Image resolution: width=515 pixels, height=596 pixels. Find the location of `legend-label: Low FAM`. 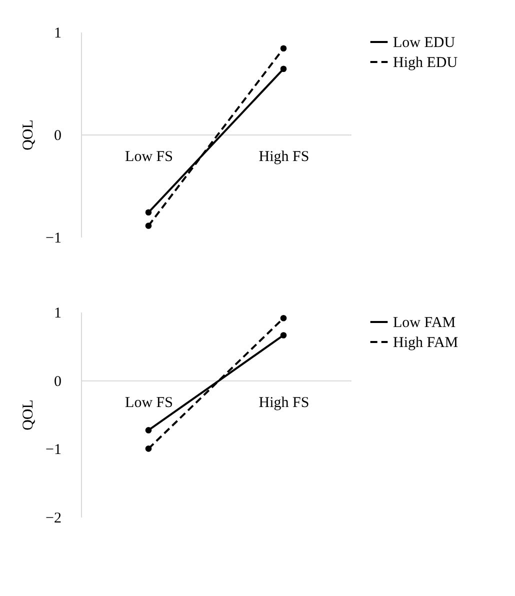

legend-label: Low FAM is located at coordinates (424, 323).